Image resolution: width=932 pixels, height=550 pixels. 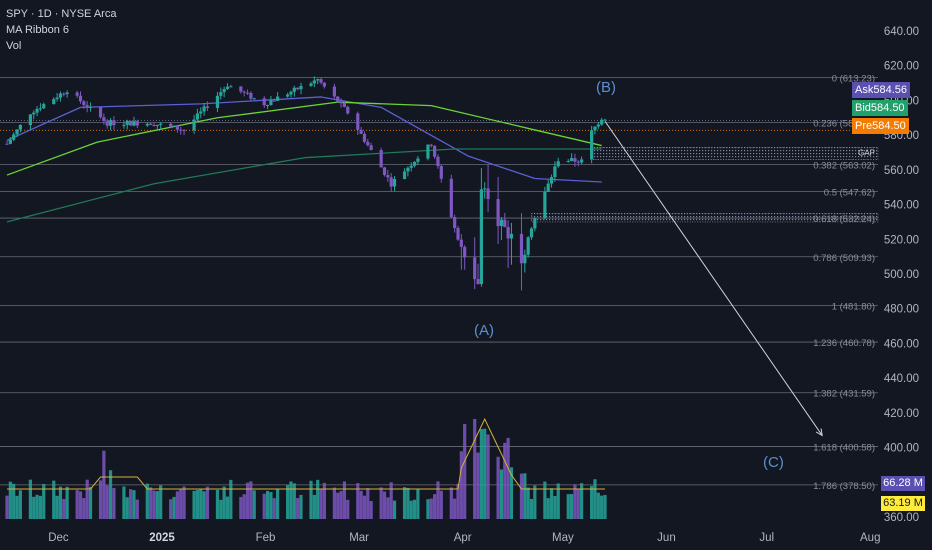 I want to click on volume-value-tag: 66.28 M, so click(x=903, y=483).